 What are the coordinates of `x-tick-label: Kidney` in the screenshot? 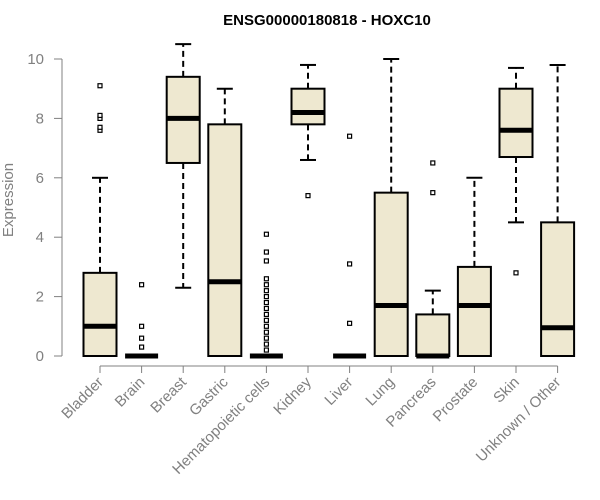 It's located at (292, 395).